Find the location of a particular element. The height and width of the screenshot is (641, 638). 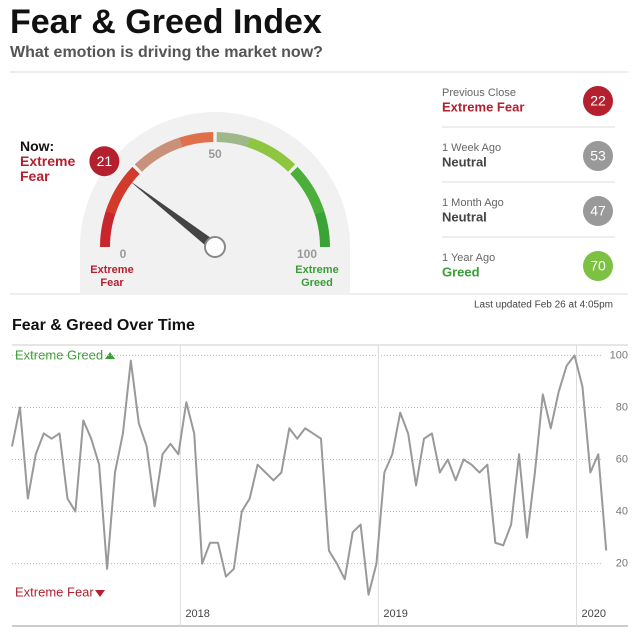

y-tick-label: 60 is located at coordinates (622, 459).